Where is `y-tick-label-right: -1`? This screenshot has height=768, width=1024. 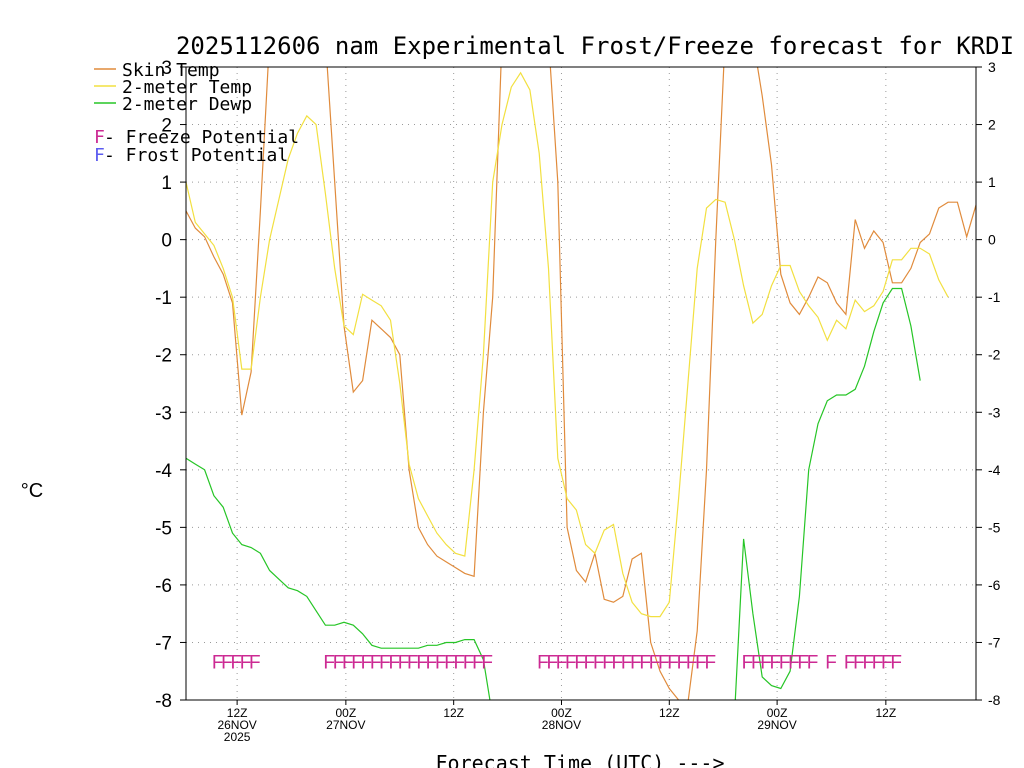
y-tick-label-right: -1 is located at coordinates (994, 297).